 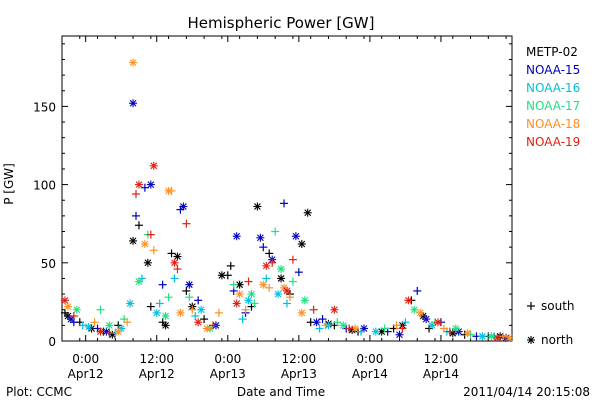 I want to click on marker-legend-label: south, so click(x=558, y=306).